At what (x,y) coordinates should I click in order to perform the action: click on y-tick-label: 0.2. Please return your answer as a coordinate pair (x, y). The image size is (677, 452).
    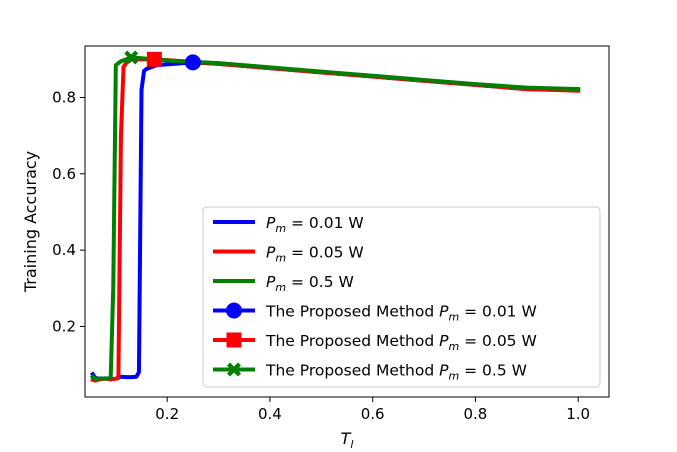
    Looking at the image, I should click on (64, 326).